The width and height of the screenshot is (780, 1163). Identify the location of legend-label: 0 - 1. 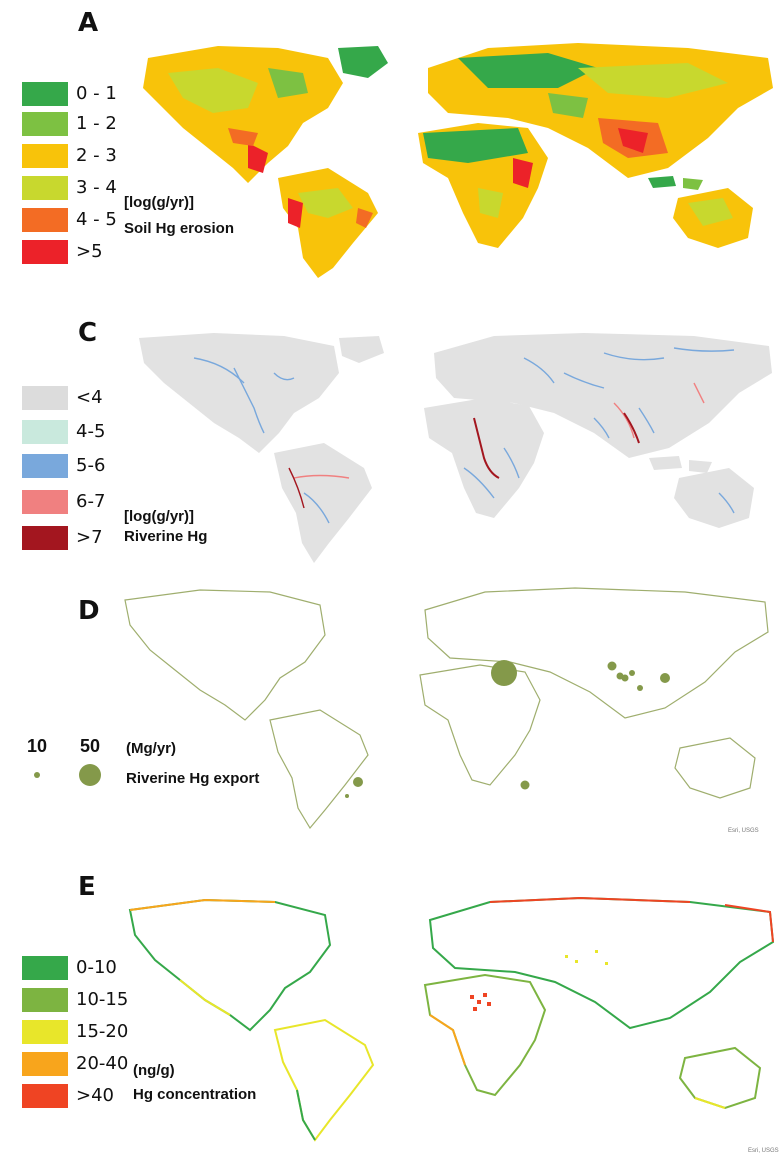
(96, 93).